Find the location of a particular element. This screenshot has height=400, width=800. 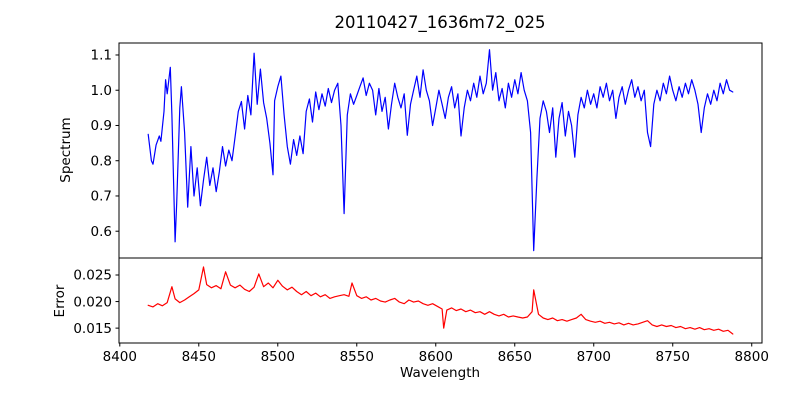

error-line is located at coordinates (440, 300).